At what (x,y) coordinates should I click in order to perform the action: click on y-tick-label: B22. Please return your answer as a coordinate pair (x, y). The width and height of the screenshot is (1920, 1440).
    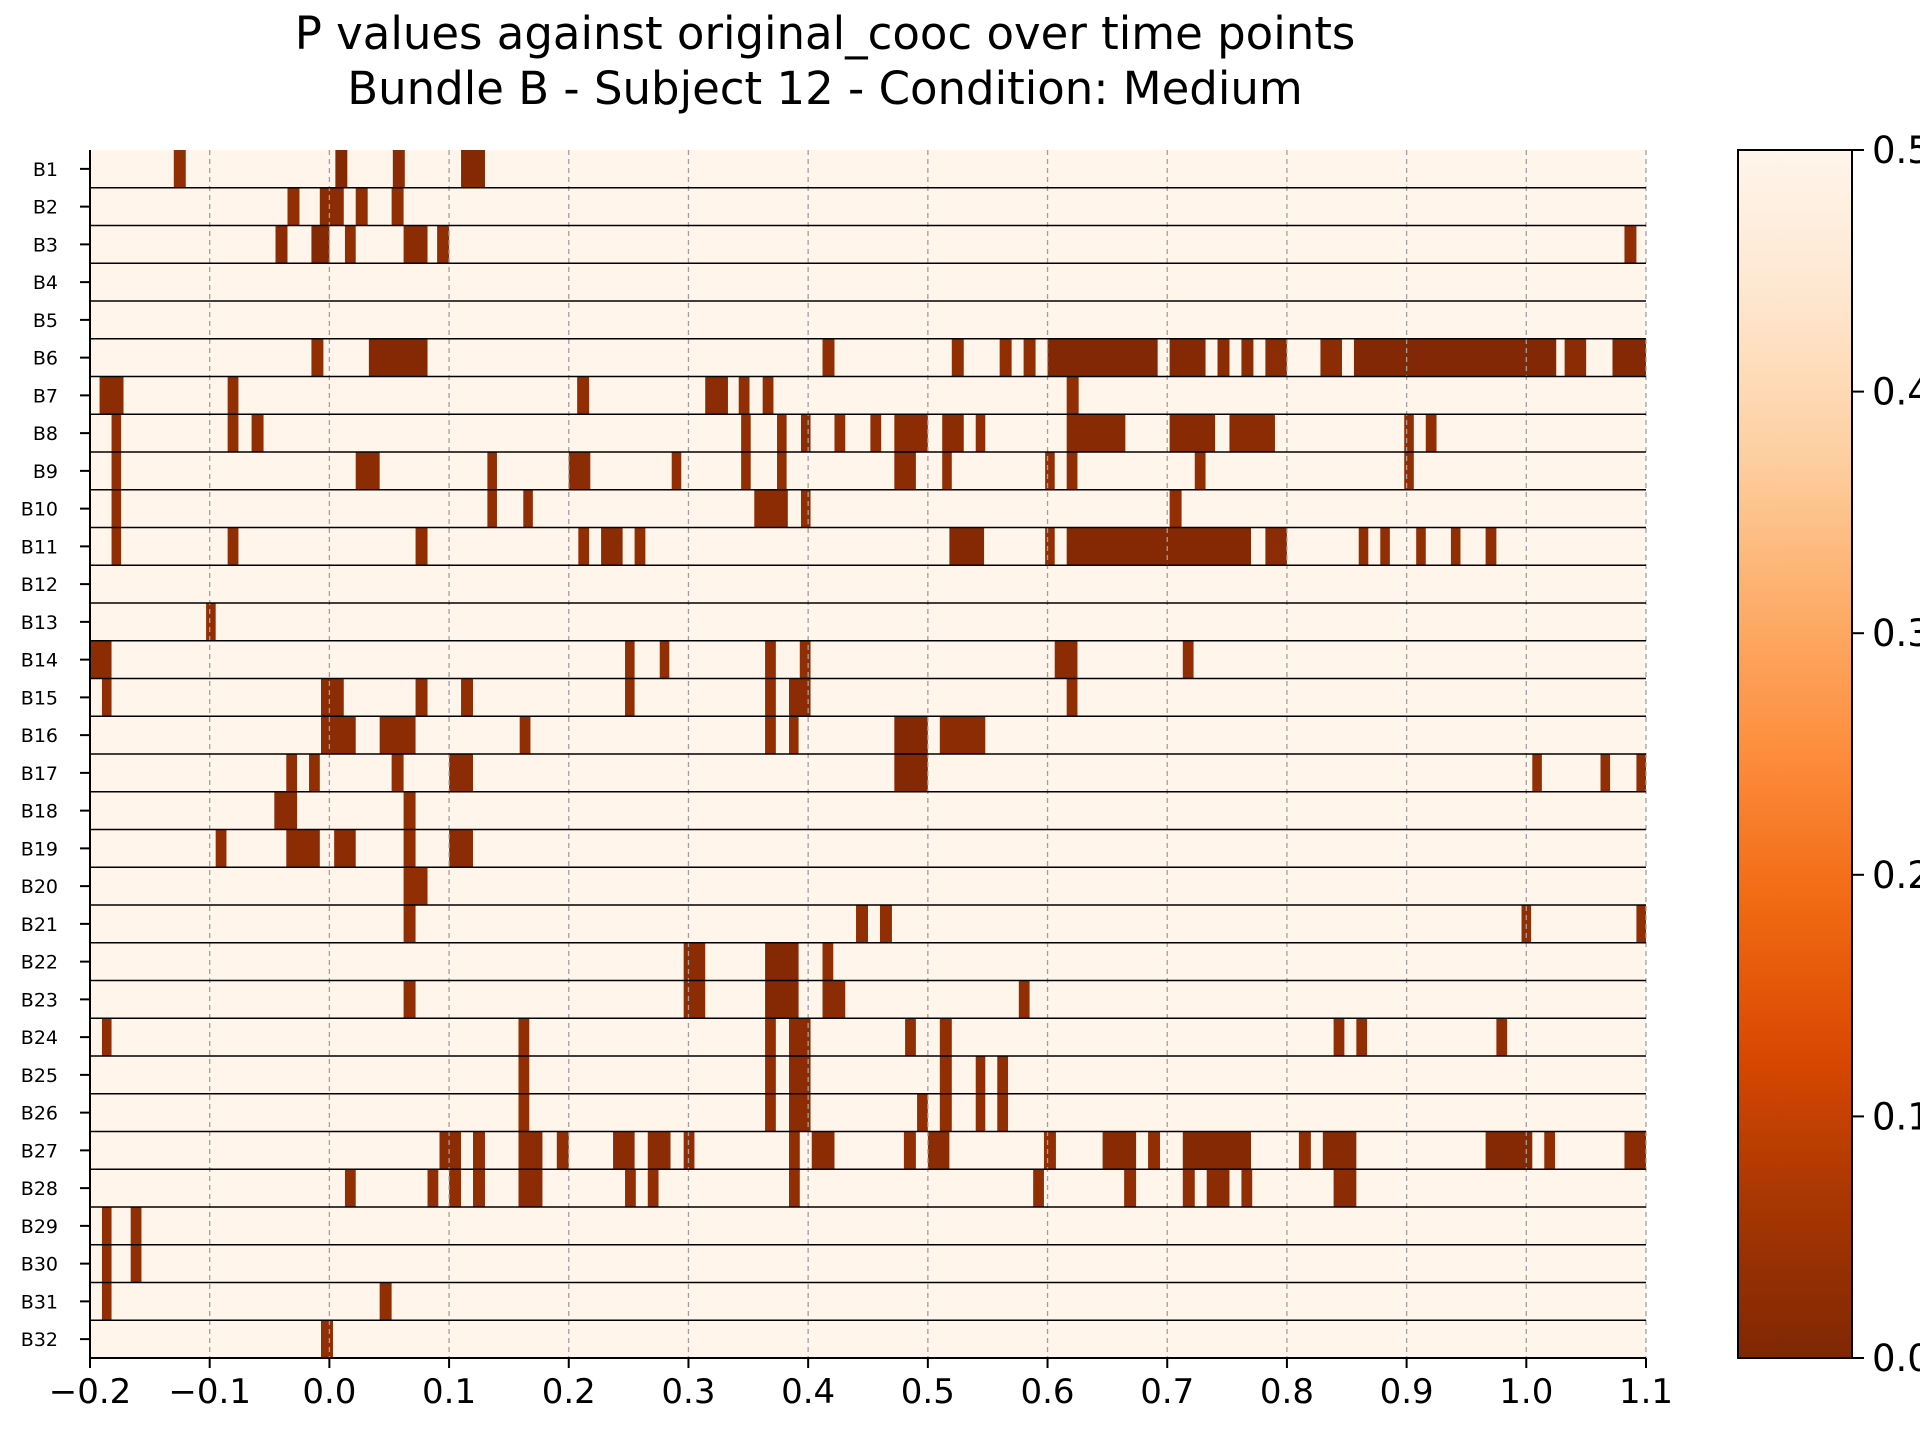
    Looking at the image, I should click on (39, 963).